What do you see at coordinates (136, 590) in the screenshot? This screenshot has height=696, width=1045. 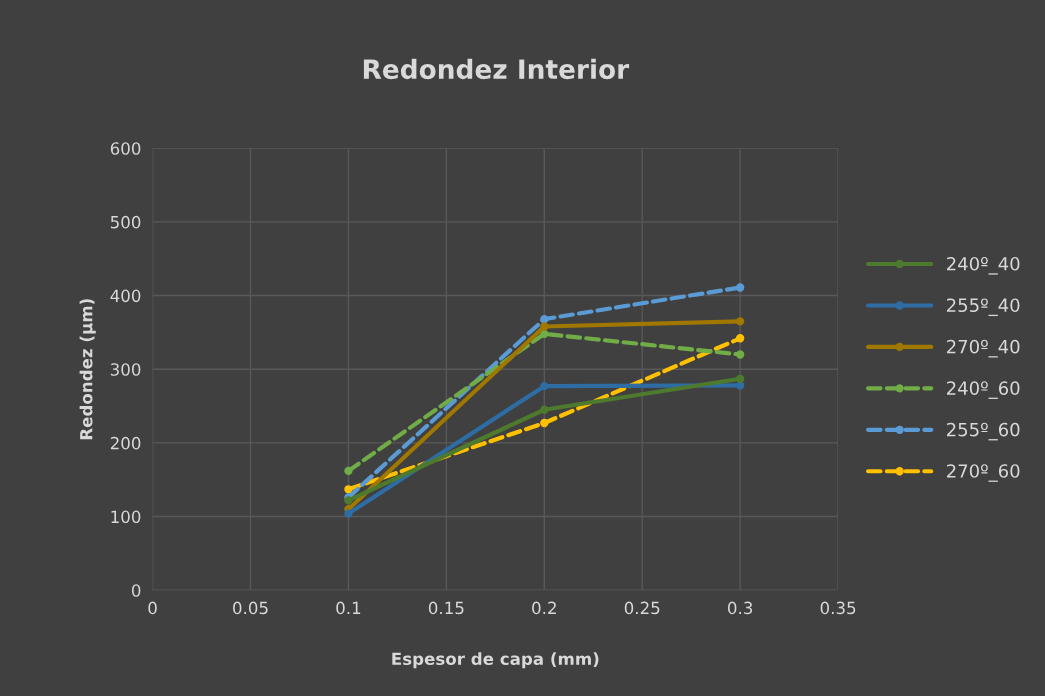 I see `y-tick-label: 0` at bounding box center [136, 590].